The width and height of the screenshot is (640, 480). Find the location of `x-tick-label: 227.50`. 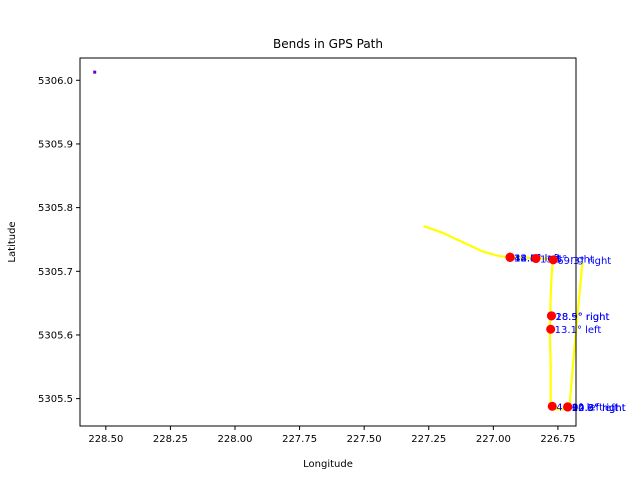

x-tick-label: 227.50 is located at coordinates (364, 439).